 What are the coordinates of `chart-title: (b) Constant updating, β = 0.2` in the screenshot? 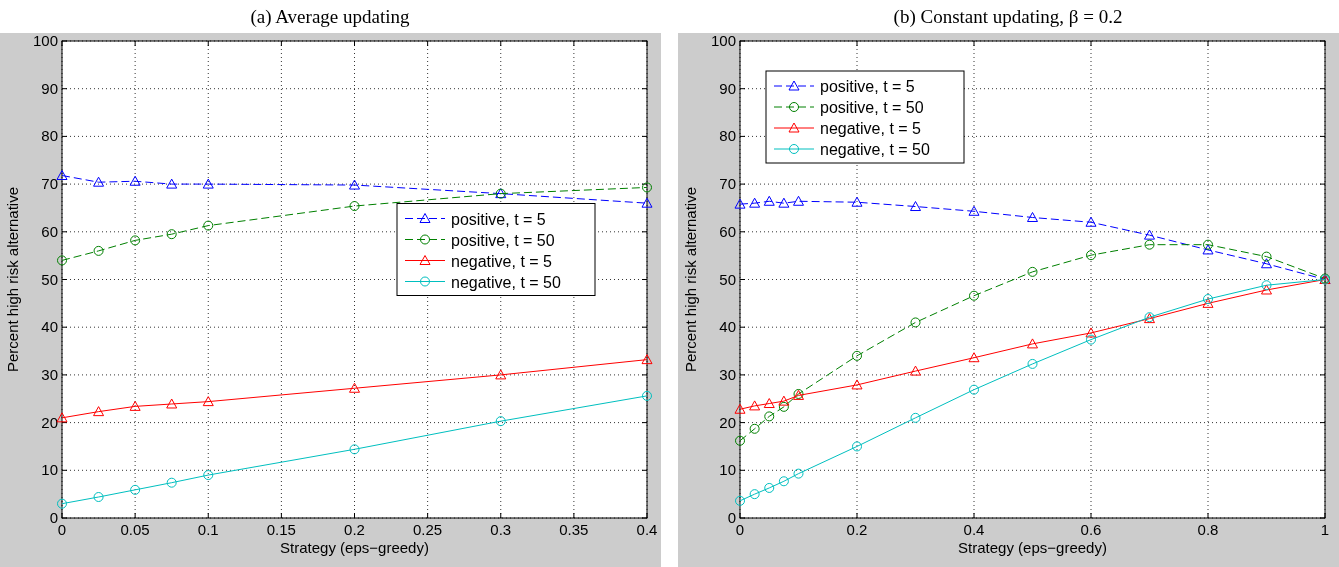 It's located at (1008, 17).